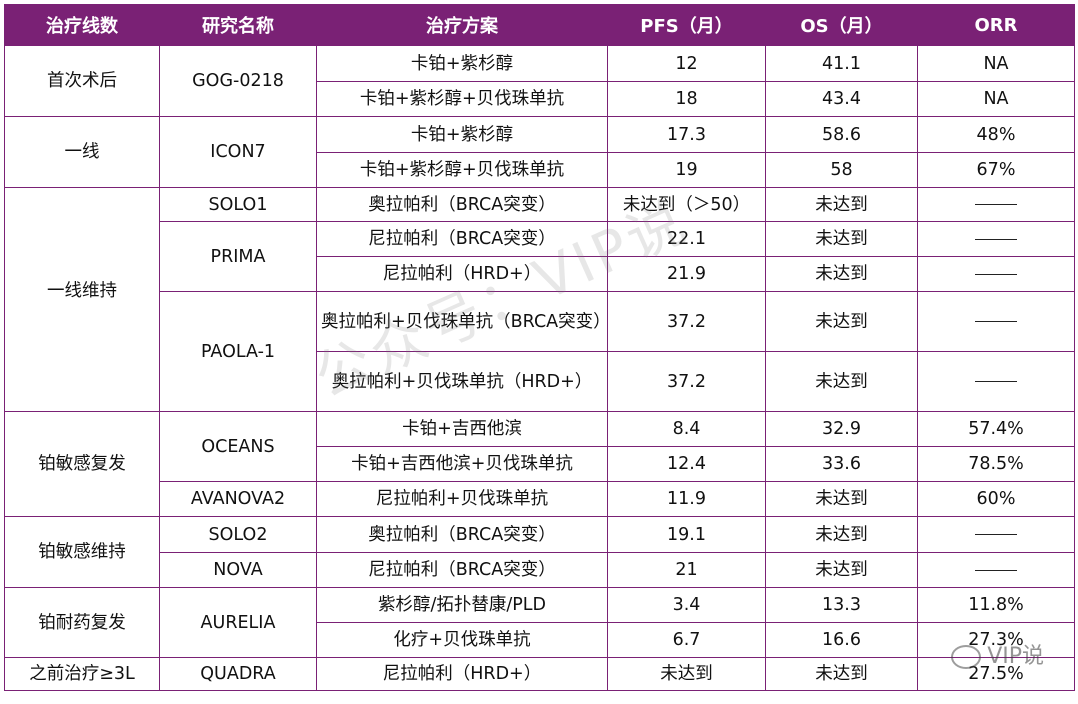 The image size is (1078, 704). I want to click on study-cell: SOLO2, so click(238, 534).